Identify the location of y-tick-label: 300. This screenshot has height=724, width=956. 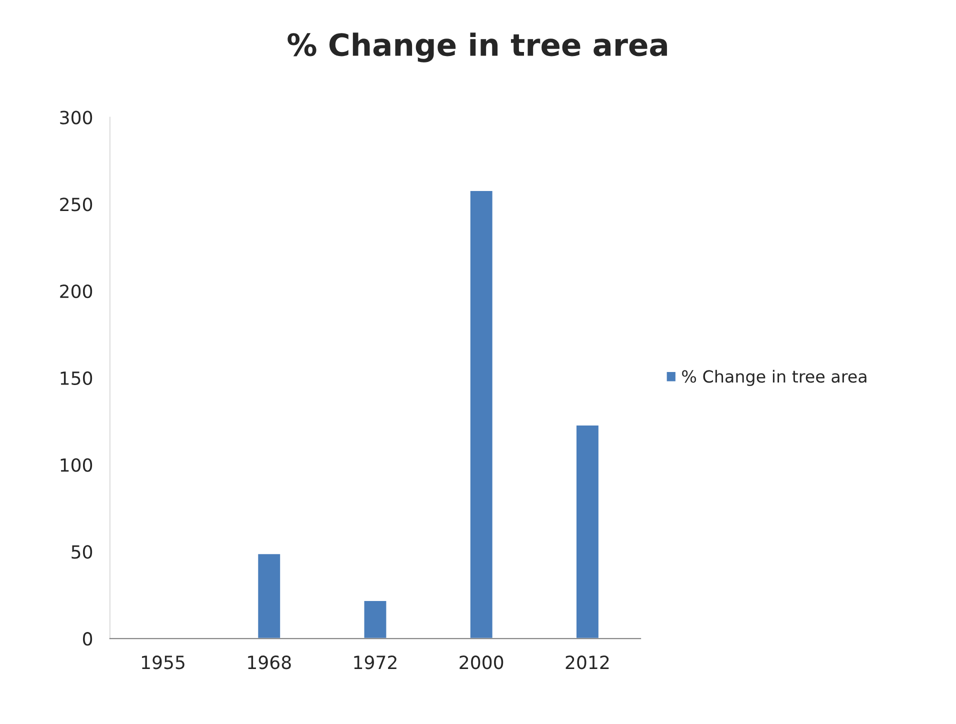
(76, 117).